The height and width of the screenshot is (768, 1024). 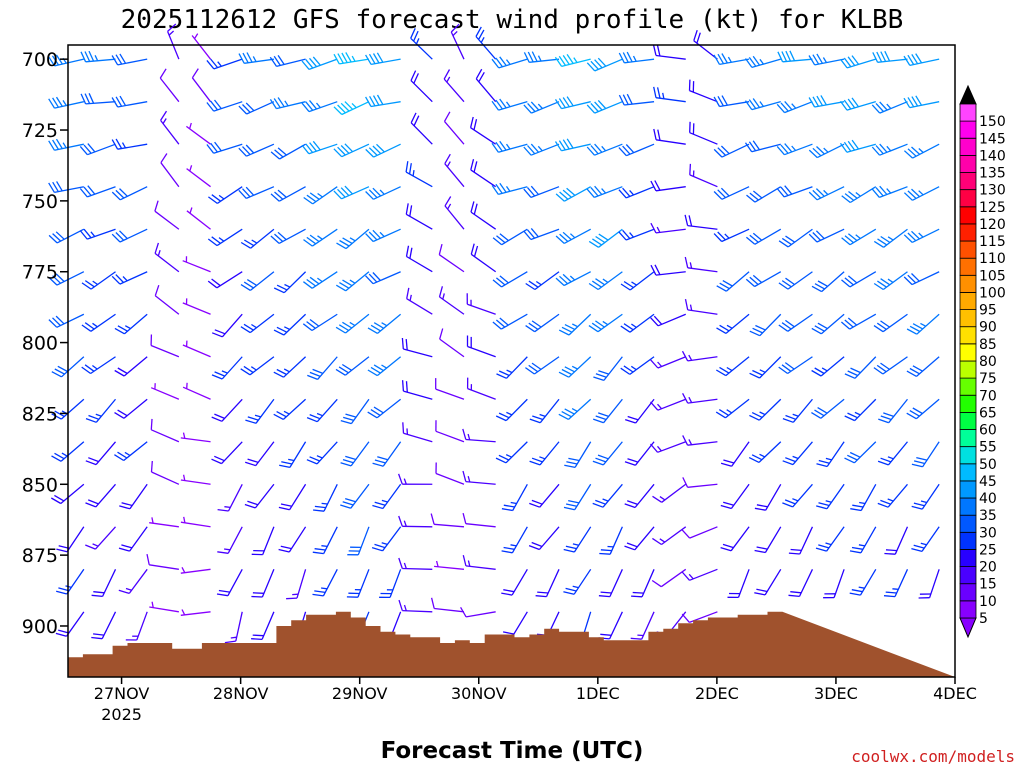 What do you see at coordinates (988, 499) in the screenshot?
I see `colorbar-label: 40` at bounding box center [988, 499].